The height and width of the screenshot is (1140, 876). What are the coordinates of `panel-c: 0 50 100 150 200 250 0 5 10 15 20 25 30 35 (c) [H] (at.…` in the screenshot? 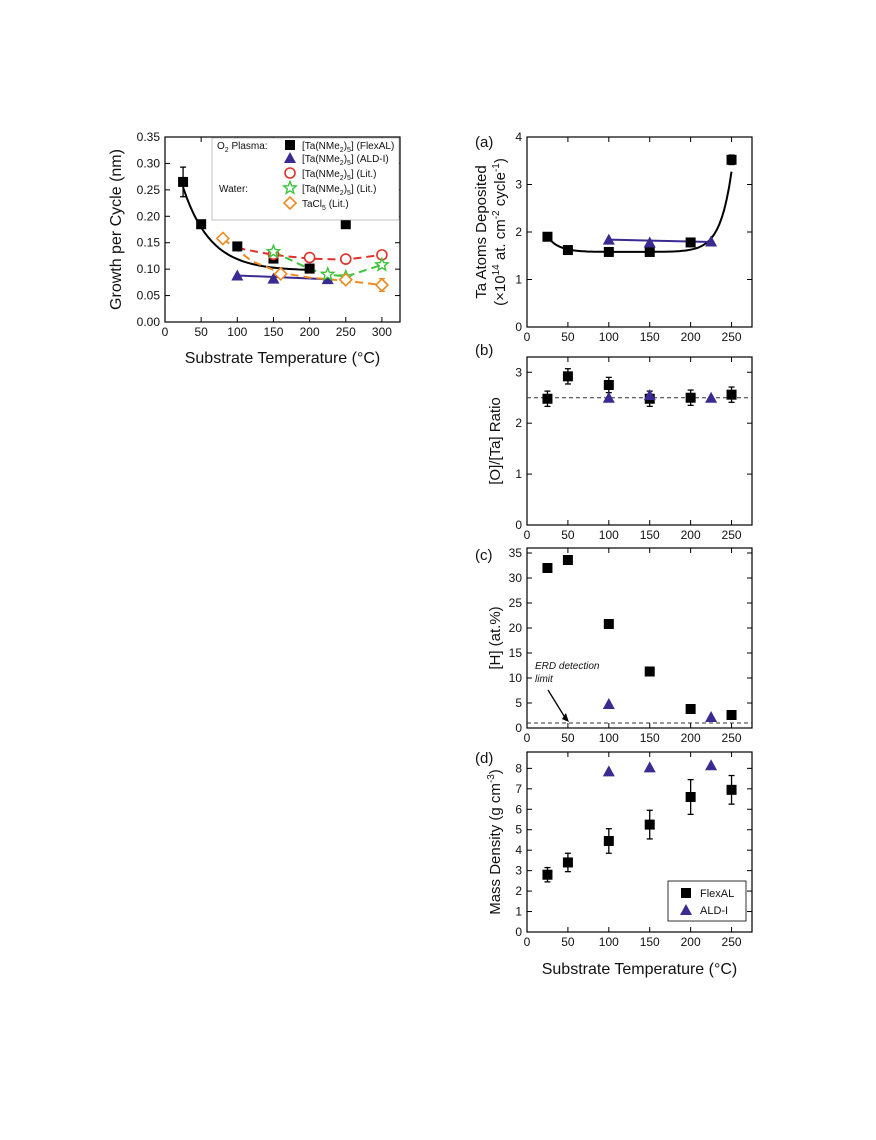 It's located at (614, 645).